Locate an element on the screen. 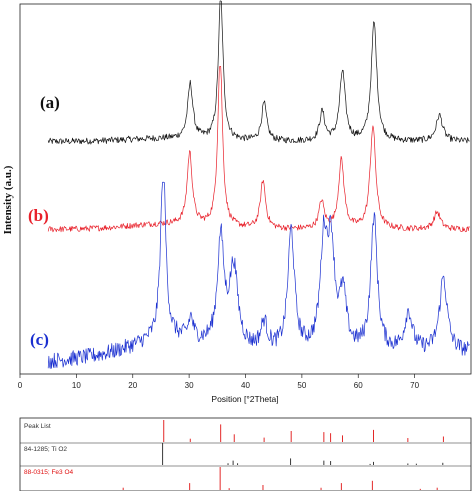  reference-sticks is located at coordinates (283, 455).